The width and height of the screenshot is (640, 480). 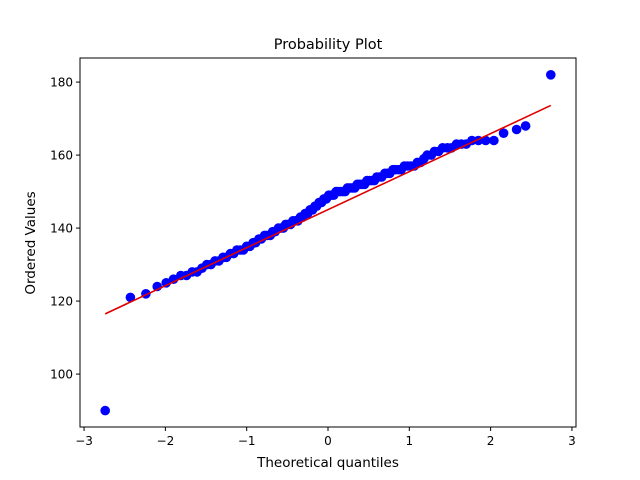 I want to click on x-tick-label: 1, so click(x=409, y=441).